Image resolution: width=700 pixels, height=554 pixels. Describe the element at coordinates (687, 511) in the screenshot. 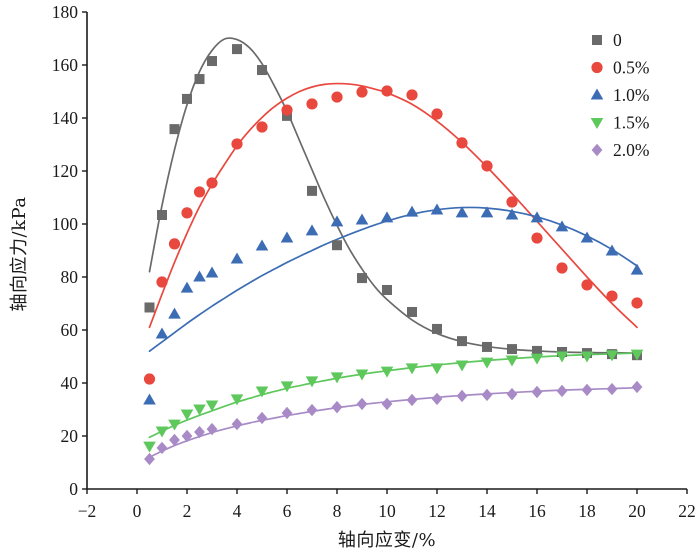

I see `x-tick-label: 22` at that location.